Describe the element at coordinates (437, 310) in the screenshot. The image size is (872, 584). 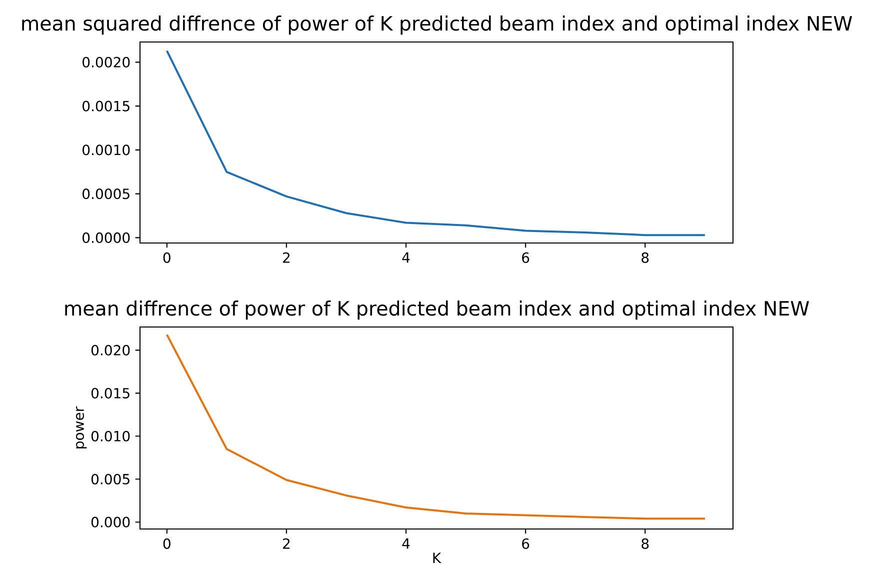
I see `chart-title: mean diffrence of power of K predicted beam index and optimal index NEW` at that location.